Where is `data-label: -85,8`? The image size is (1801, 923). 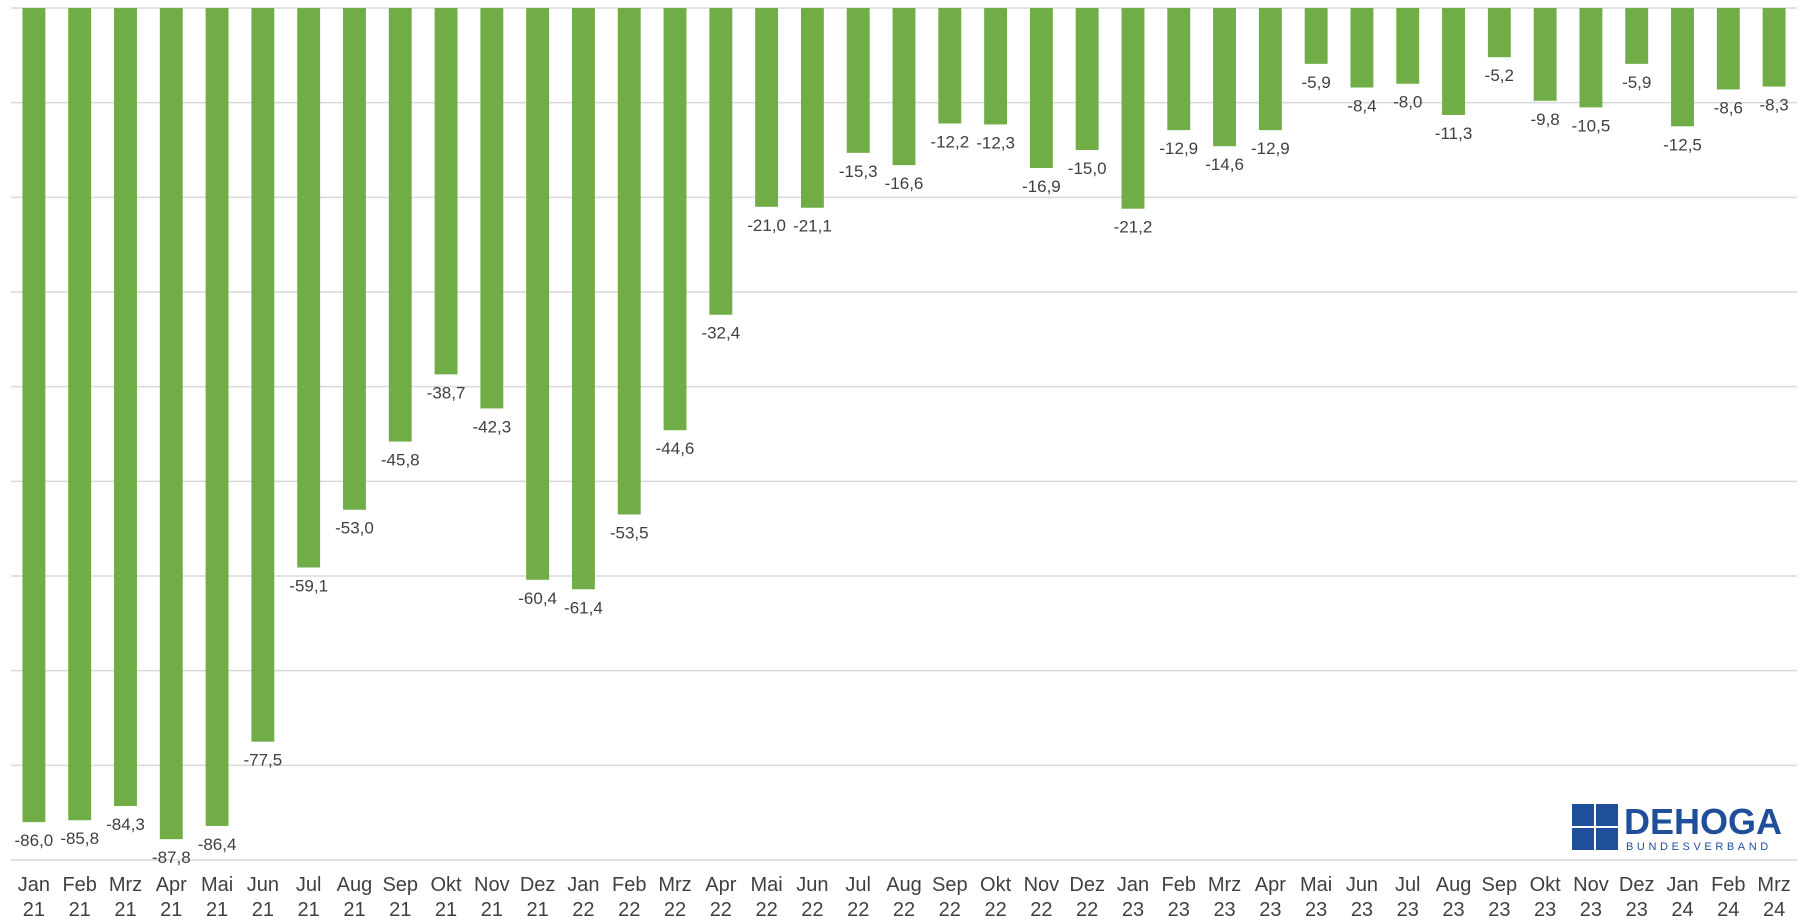 data-label: -85,8 is located at coordinates (79, 838).